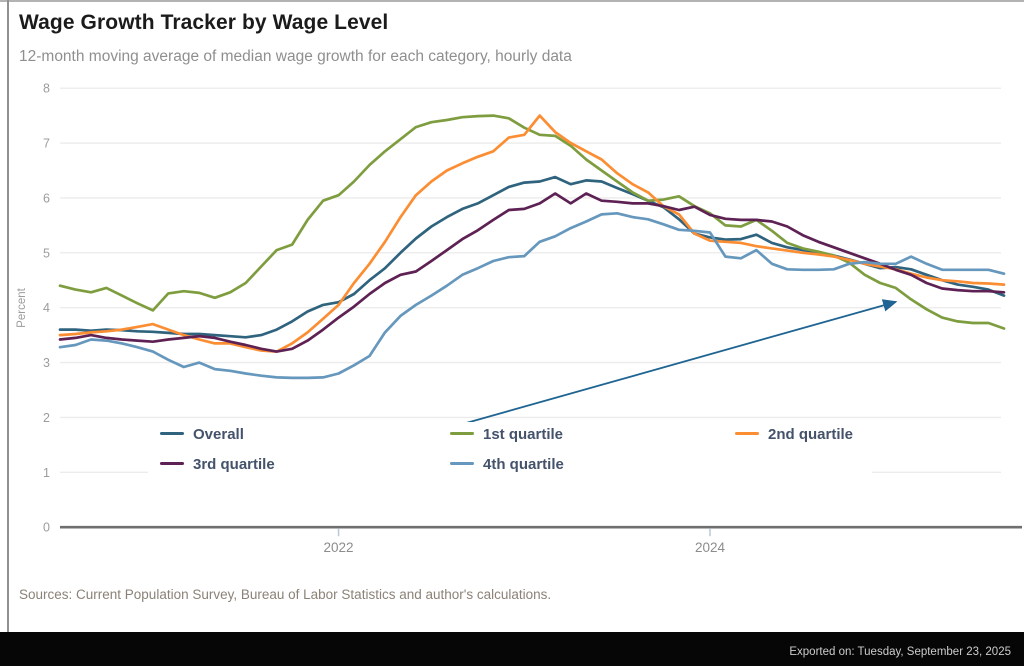 The image size is (1024, 666). I want to click on y-tick-label-4: 4, so click(46, 308).